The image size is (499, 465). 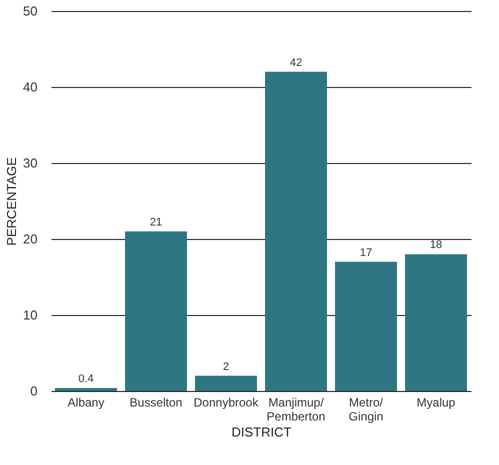 I want to click on data-label: 42, so click(x=296, y=62).